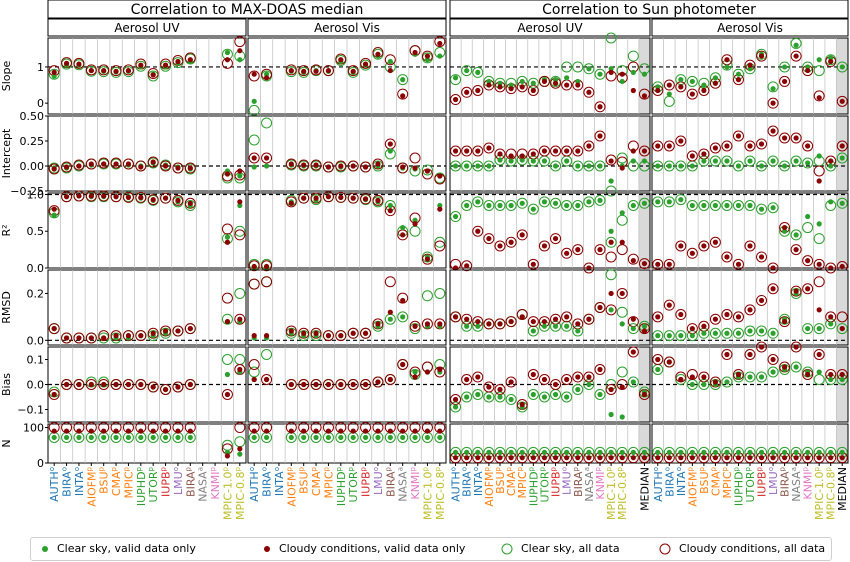  Describe the element at coordinates (116, 481) in the screenshot. I see `xtick-label: CMAp` at that location.